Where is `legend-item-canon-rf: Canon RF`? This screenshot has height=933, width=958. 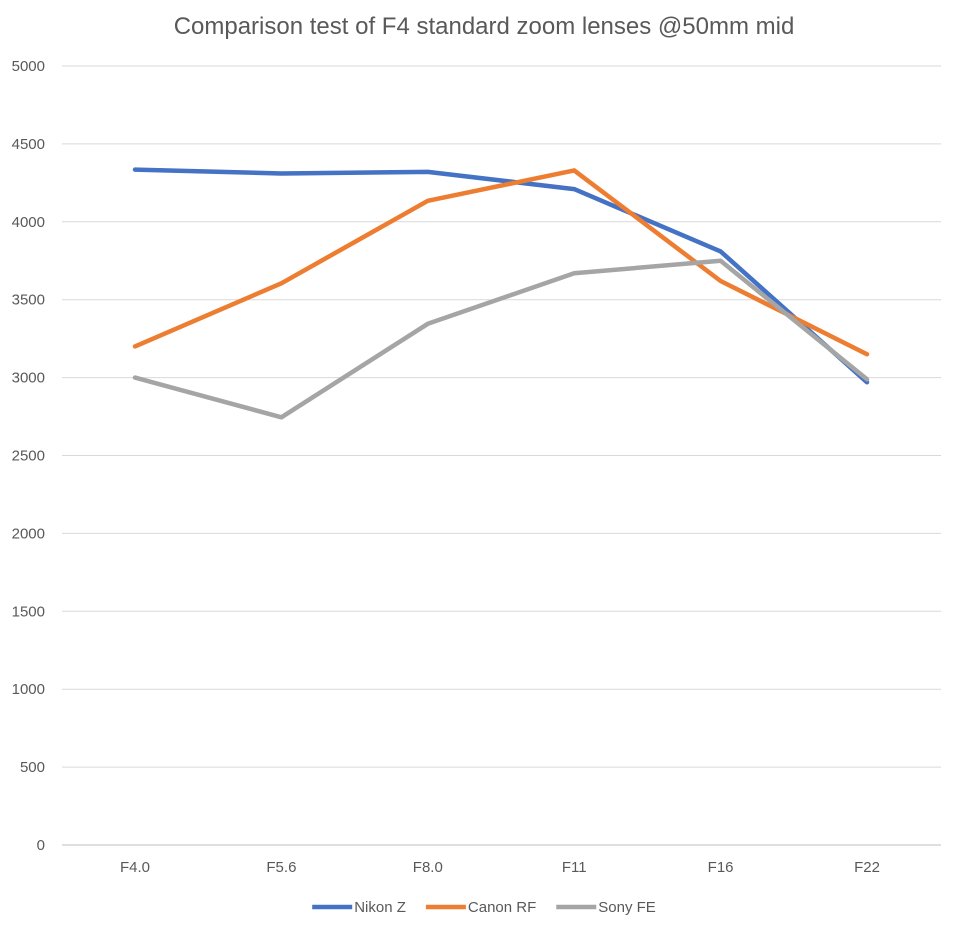
legend-item-canon-rf: Canon RF is located at coordinates (480, 907).